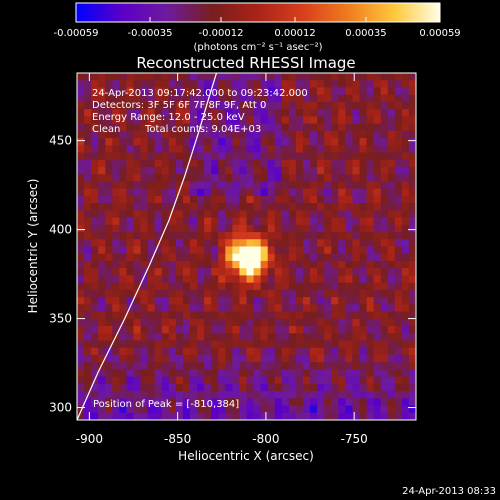 The width and height of the screenshot is (500, 500). What do you see at coordinates (60, 408) in the screenshot?
I see `y-tick-label: 300` at bounding box center [60, 408].